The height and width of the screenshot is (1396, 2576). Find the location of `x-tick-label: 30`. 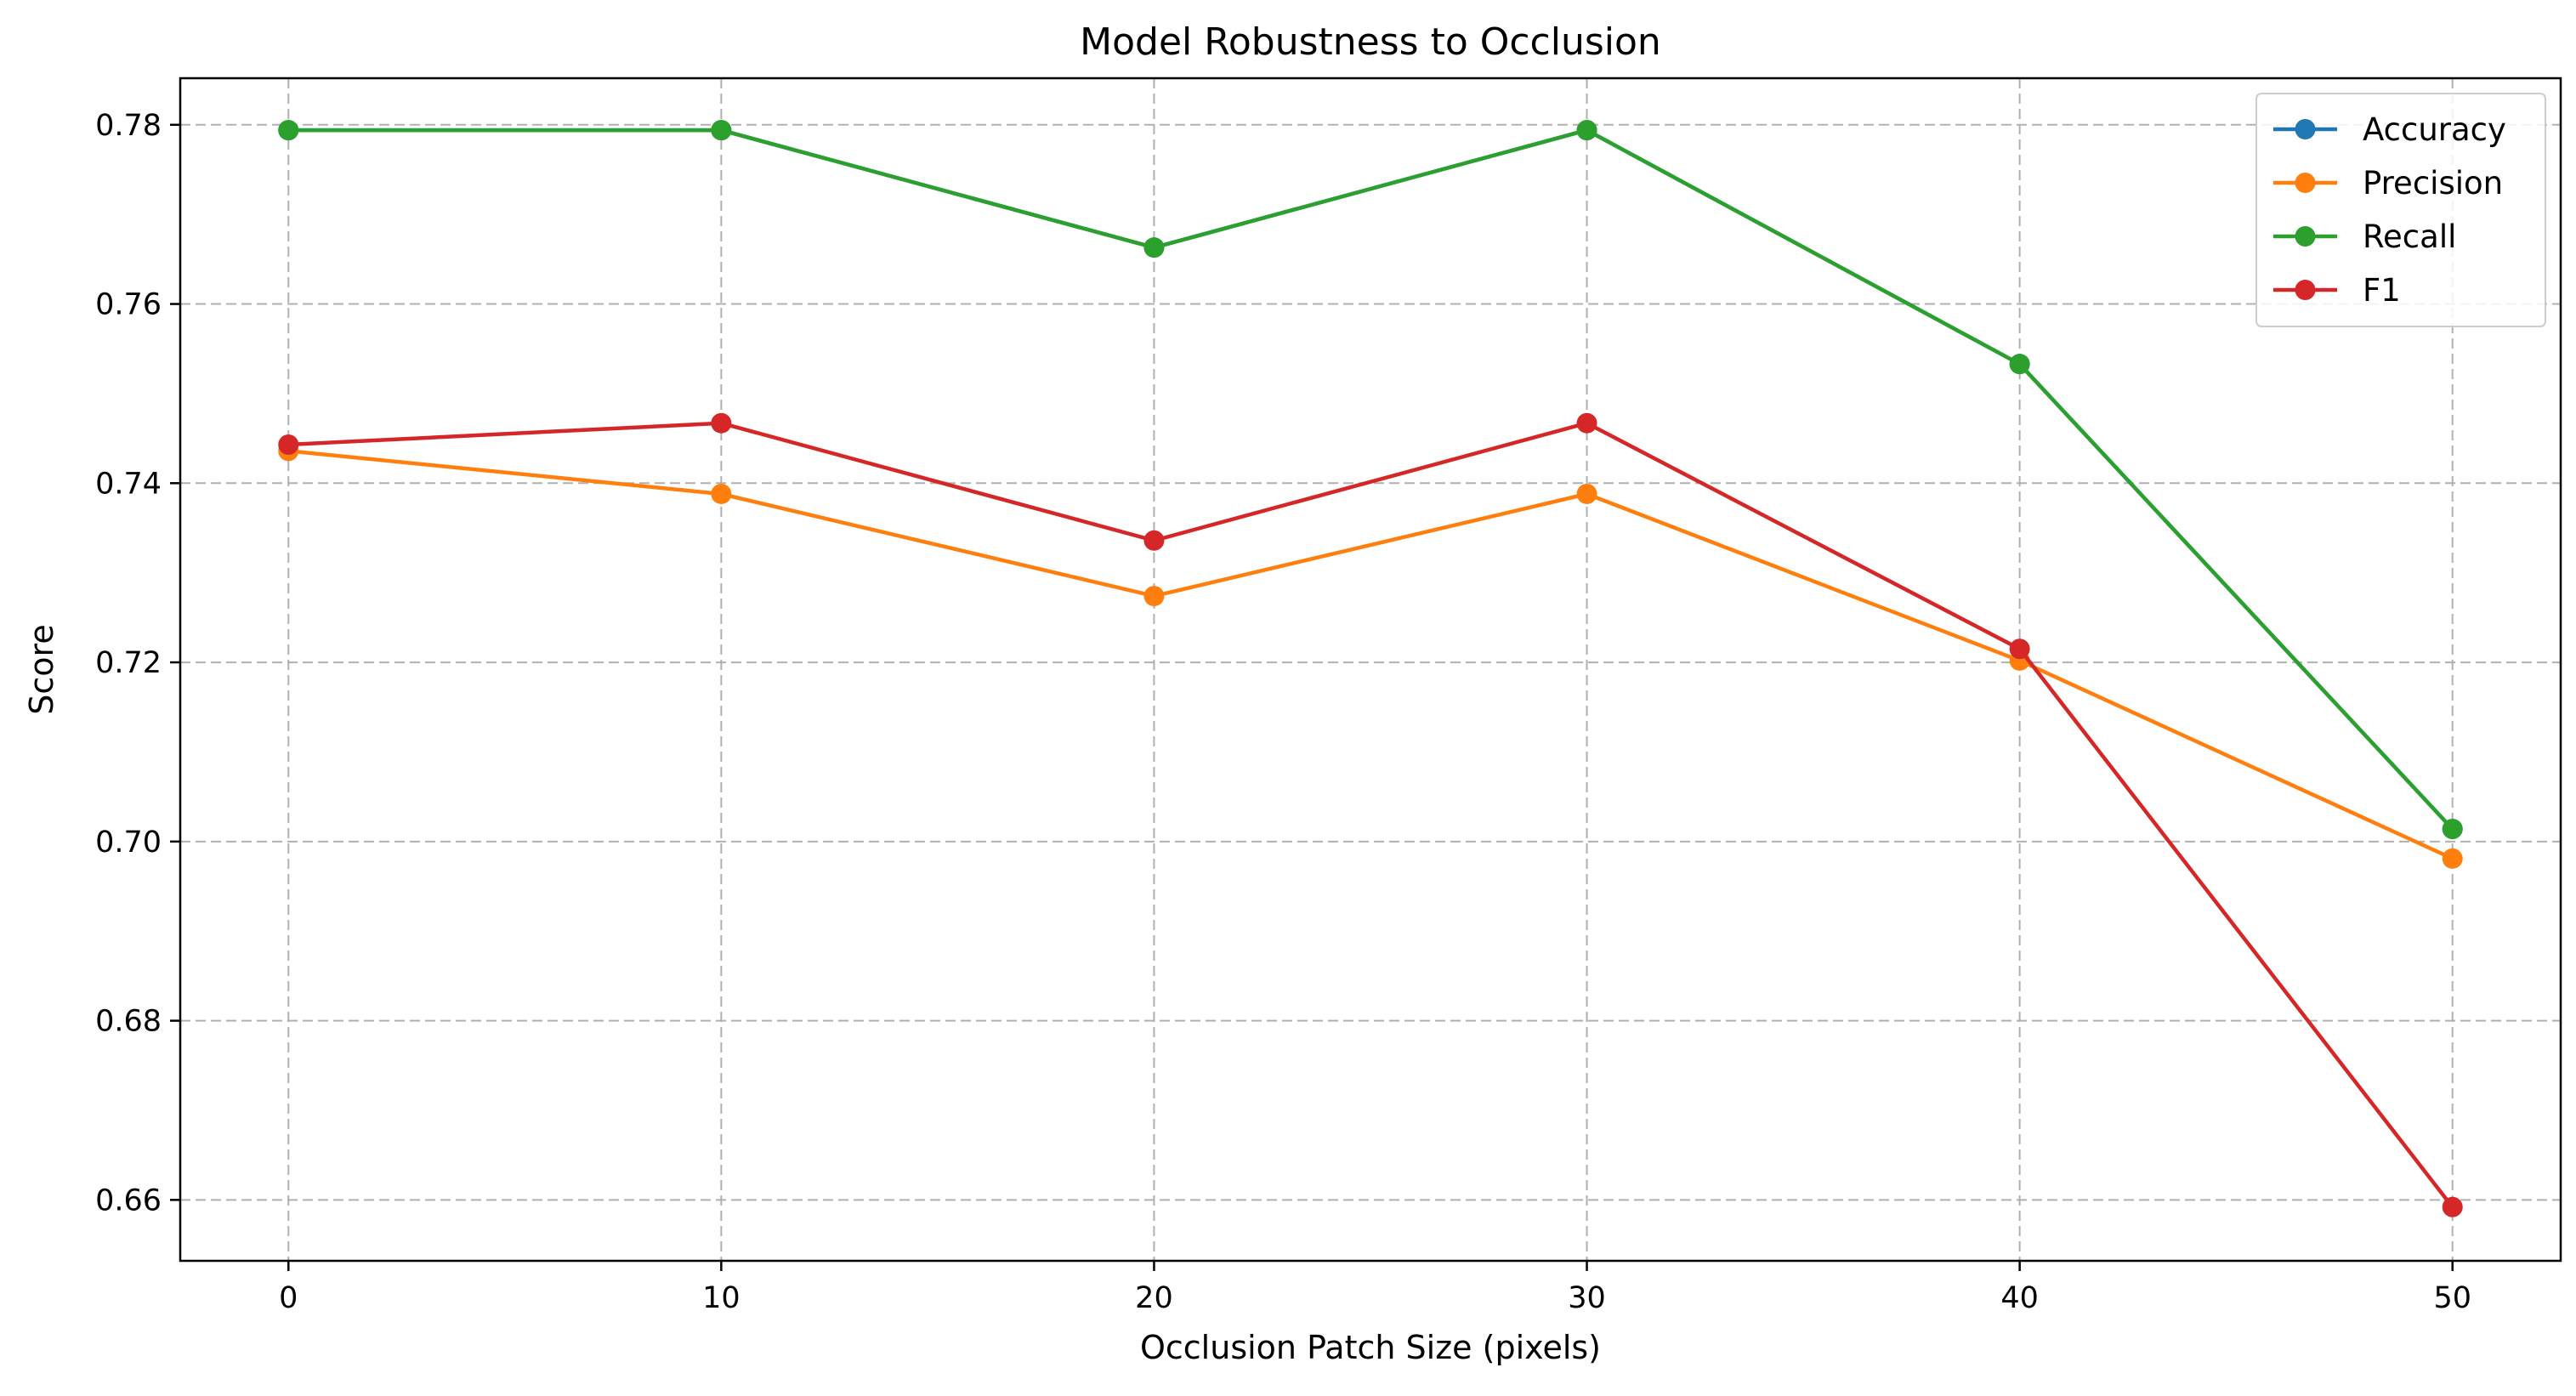

x-tick-label: 30 is located at coordinates (1587, 1298).